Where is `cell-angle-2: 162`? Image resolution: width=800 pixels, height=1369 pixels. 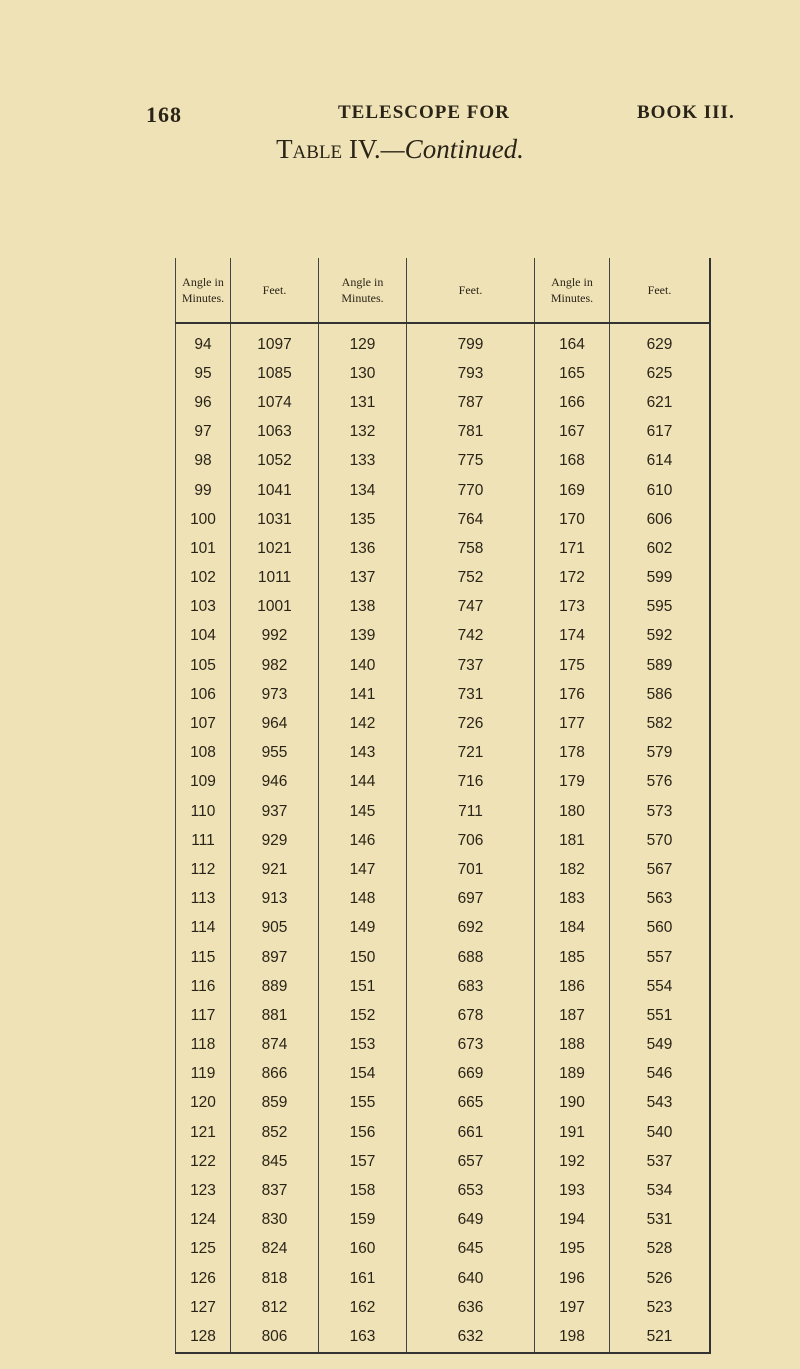
cell-angle-2: 162 is located at coordinates (362, 1308).